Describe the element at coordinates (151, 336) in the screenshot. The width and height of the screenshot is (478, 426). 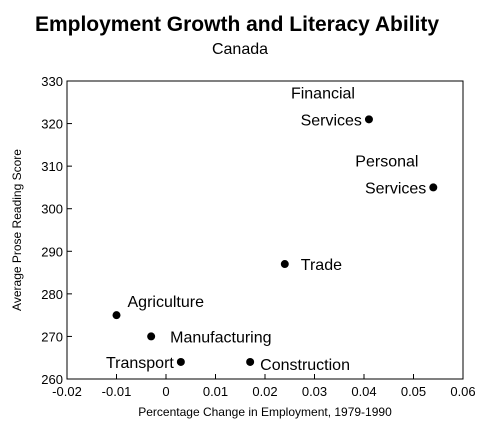
I see `data-point-manufacturing` at that location.